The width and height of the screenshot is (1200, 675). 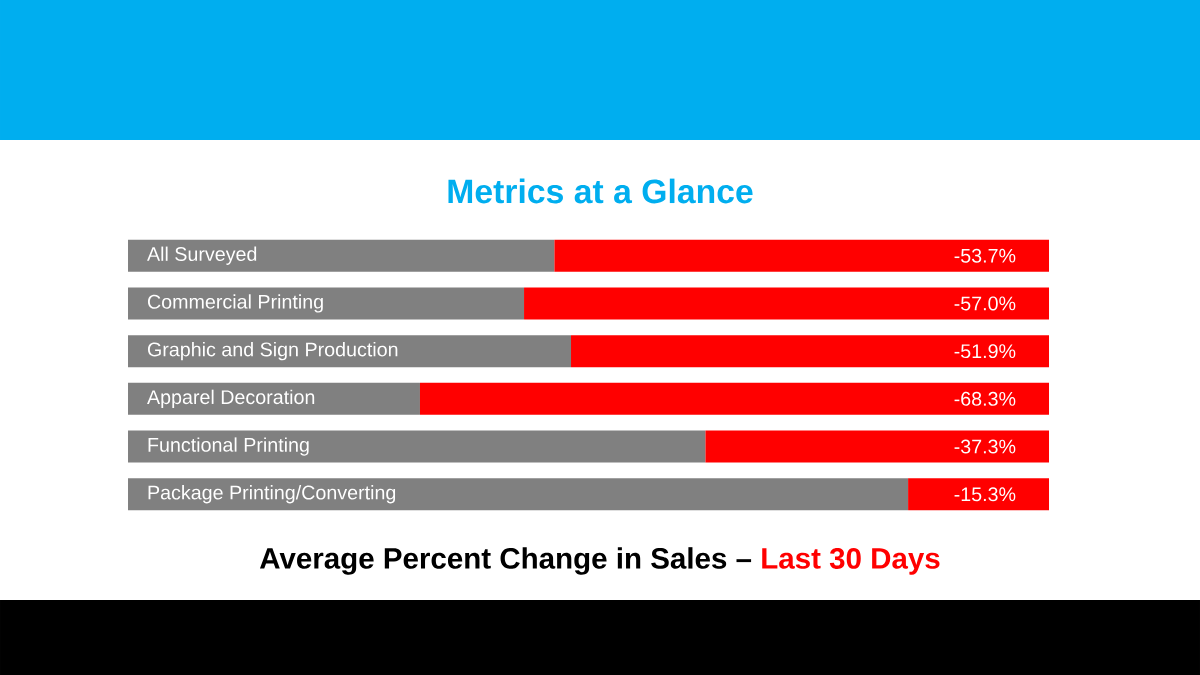 I want to click on y-tick-label: Commercial Printing, so click(x=235, y=303).